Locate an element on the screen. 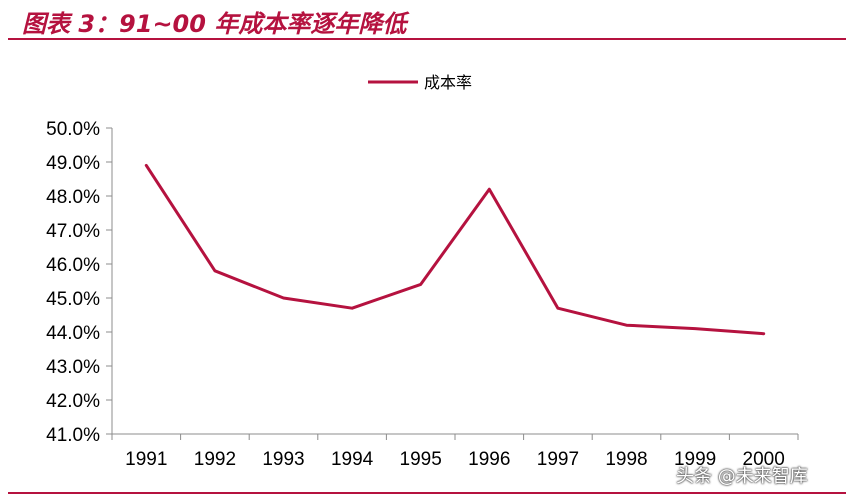 The height and width of the screenshot is (501, 854). watermark: 头条 @未来智库 is located at coordinates (742, 476).